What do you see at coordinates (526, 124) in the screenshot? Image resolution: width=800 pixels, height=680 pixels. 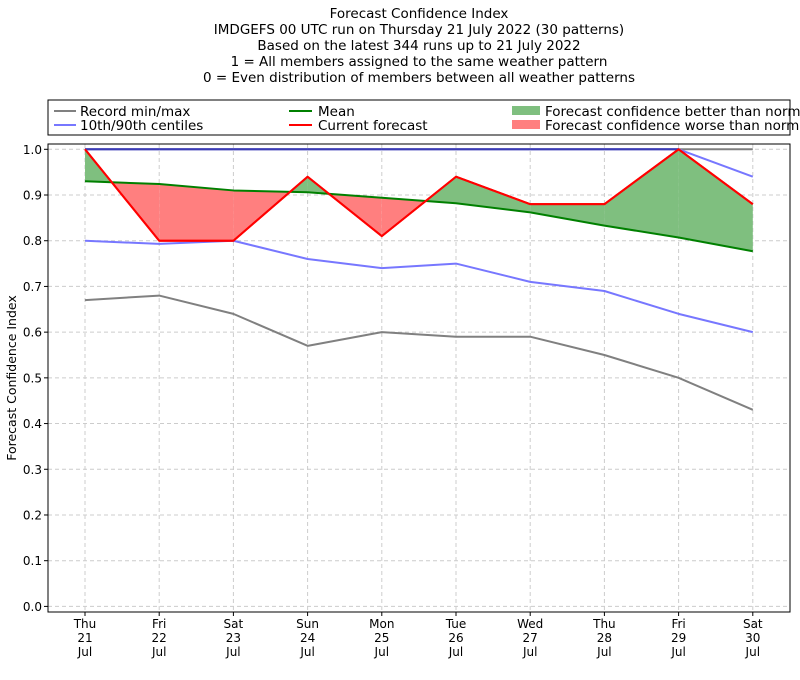 I see `legend-swatch-worse` at bounding box center [526, 124].